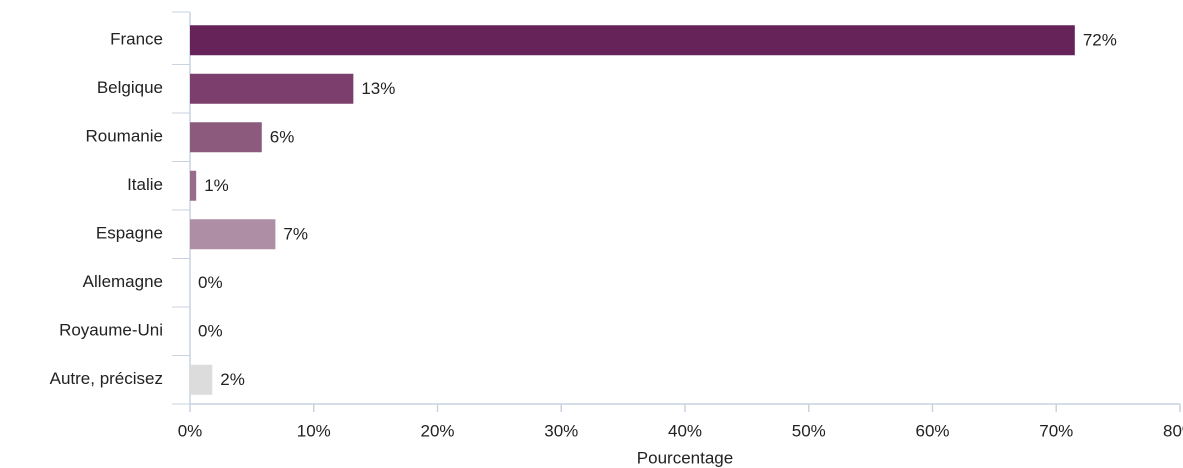 The image size is (1183, 468). What do you see at coordinates (809, 430) in the screenshot?
I see `x-tick-label: 50%` at bounding box center [809, 430].